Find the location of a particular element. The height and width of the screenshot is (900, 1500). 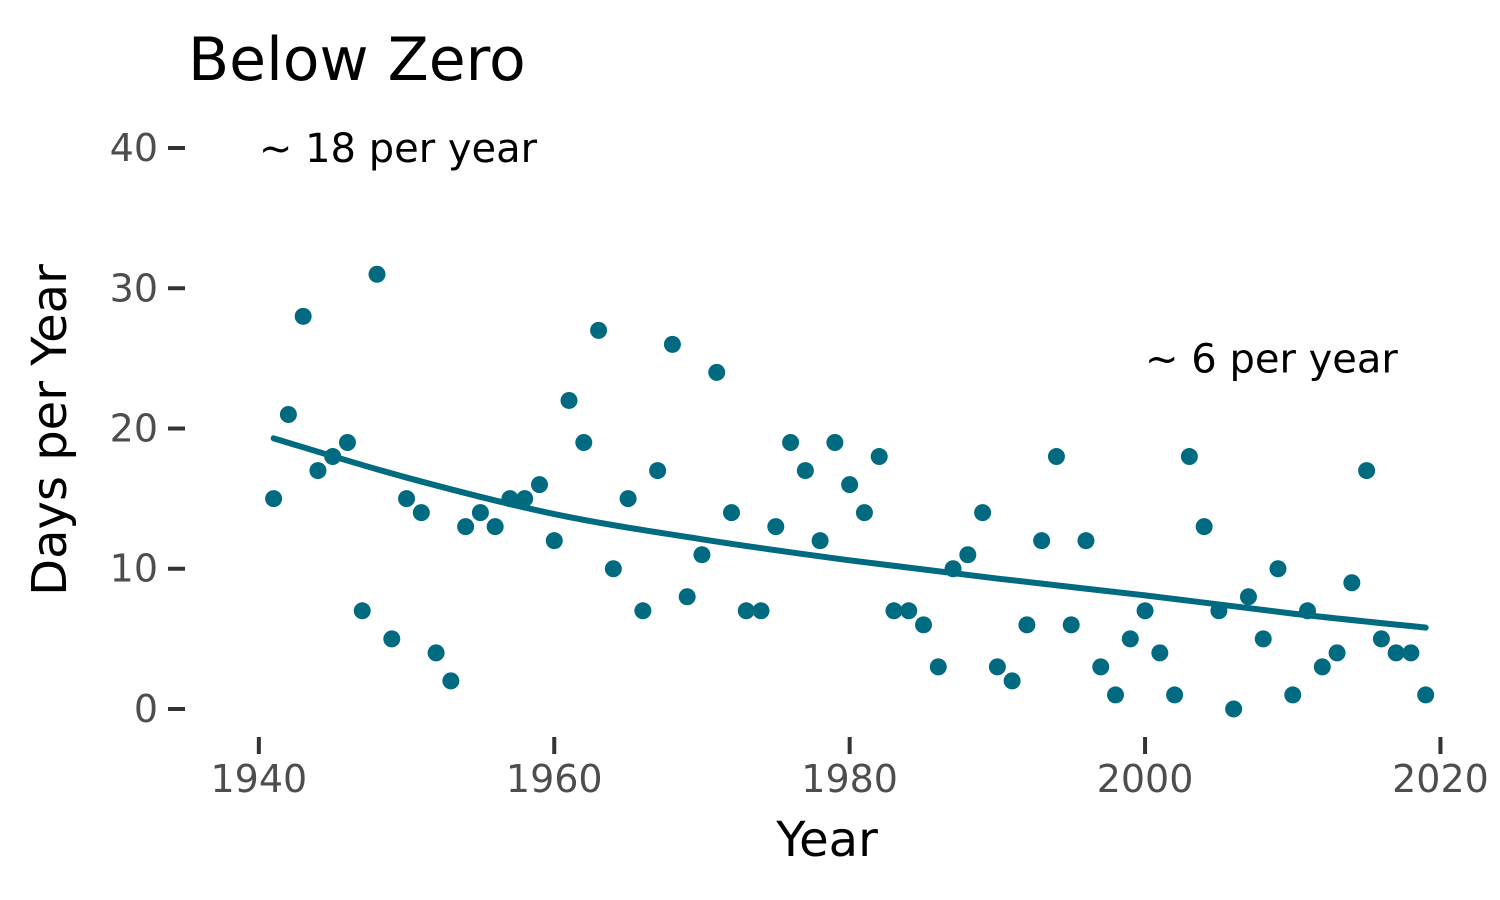

x-tick-label: 1960 is located at coordinates (554, 779).